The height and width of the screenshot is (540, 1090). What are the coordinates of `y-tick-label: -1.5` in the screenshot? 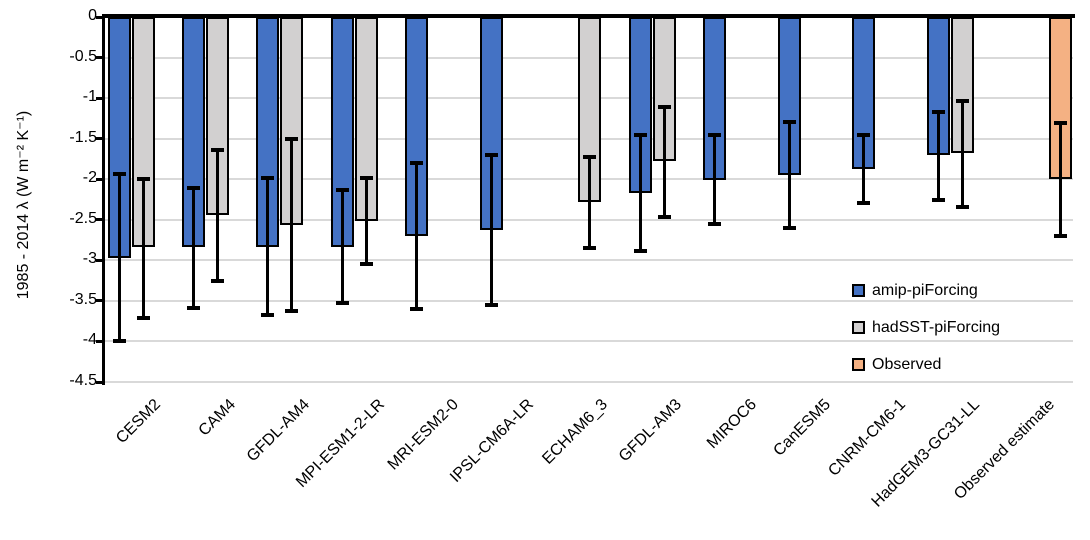 It's located at (83, 137).